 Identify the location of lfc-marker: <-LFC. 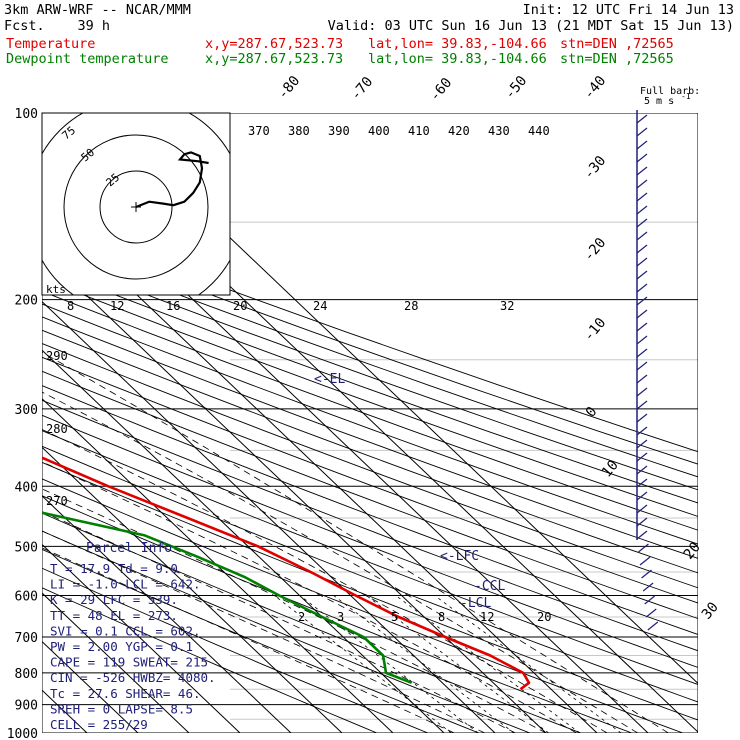
(459, 556).